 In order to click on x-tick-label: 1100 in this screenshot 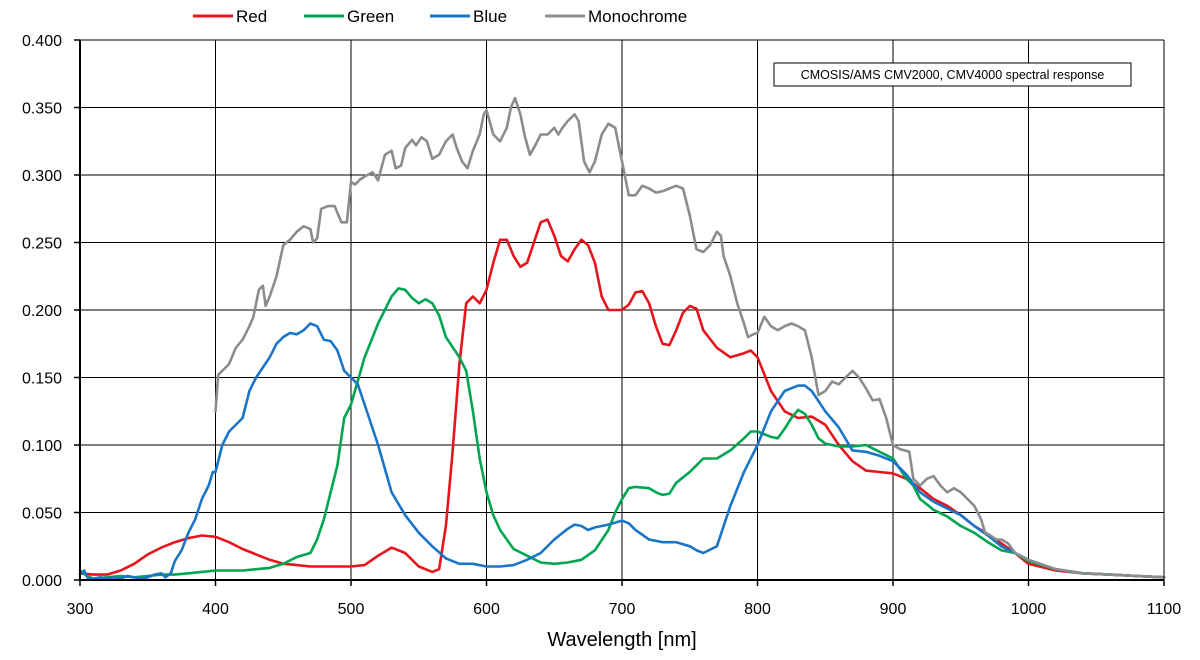, I will do `click(1164, 609)`.